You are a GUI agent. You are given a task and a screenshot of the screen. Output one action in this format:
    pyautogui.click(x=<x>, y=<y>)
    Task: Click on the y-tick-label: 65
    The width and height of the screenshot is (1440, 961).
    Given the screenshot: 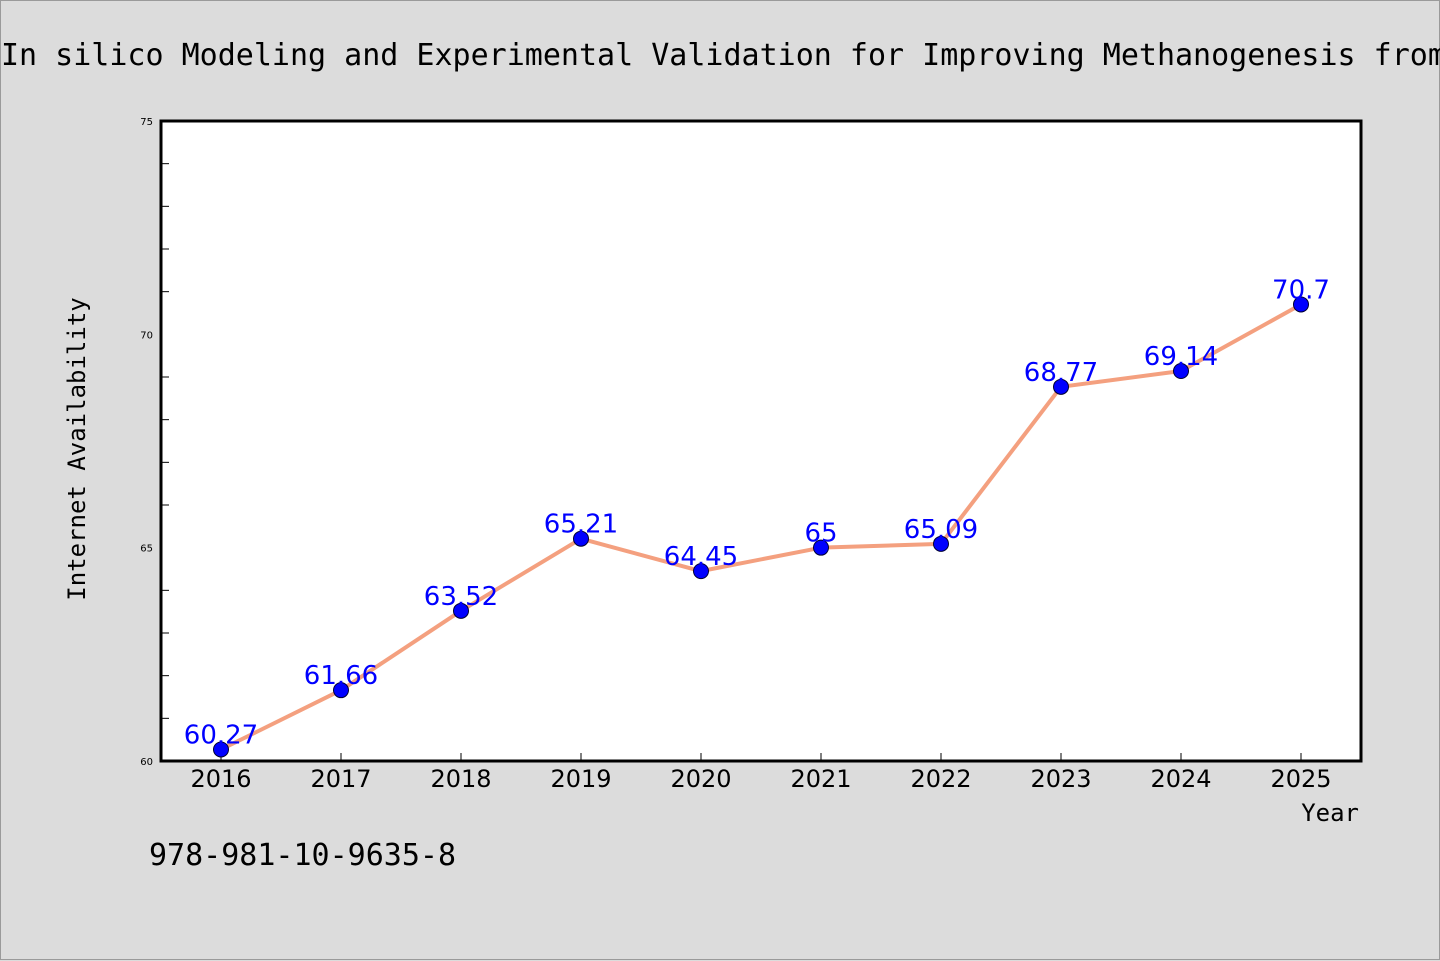 What is the action you would take?
    pyautogui.click(x=146, y=549)
    